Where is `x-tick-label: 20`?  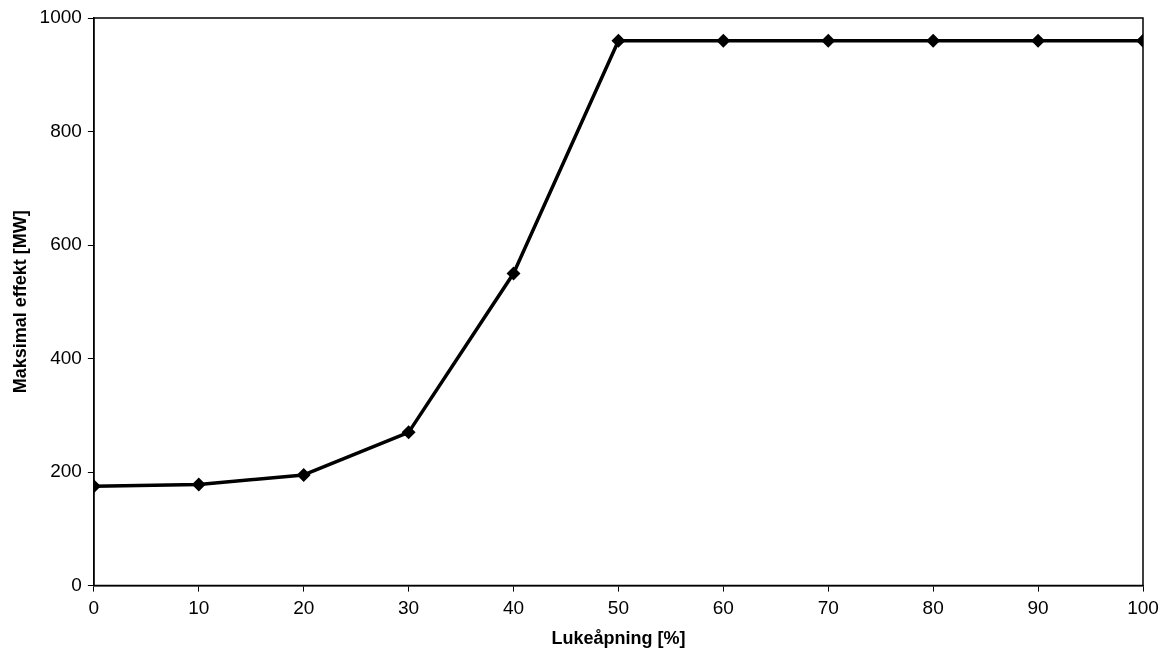 x-tick-label: 20 is located at coordinates (304, 608).